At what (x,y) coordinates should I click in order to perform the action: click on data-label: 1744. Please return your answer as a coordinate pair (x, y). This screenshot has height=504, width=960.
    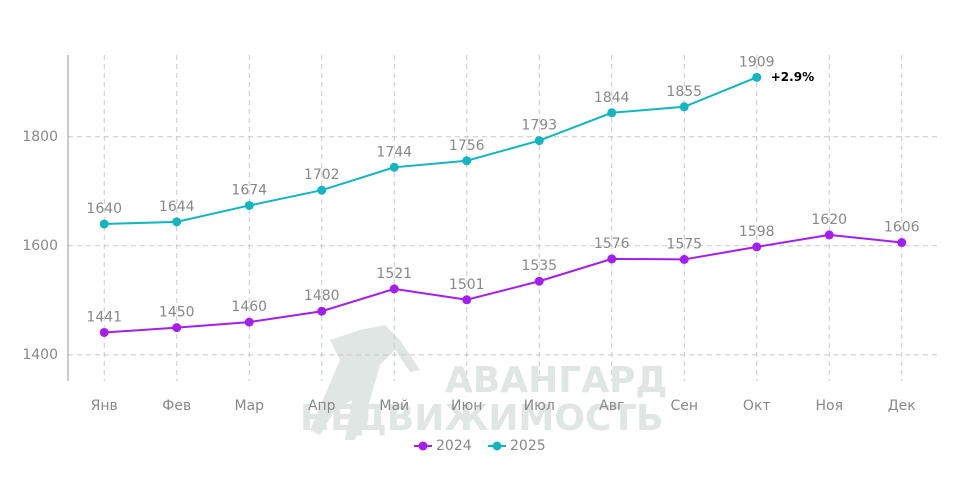
    Looking at the image, I should click on (394, 152).